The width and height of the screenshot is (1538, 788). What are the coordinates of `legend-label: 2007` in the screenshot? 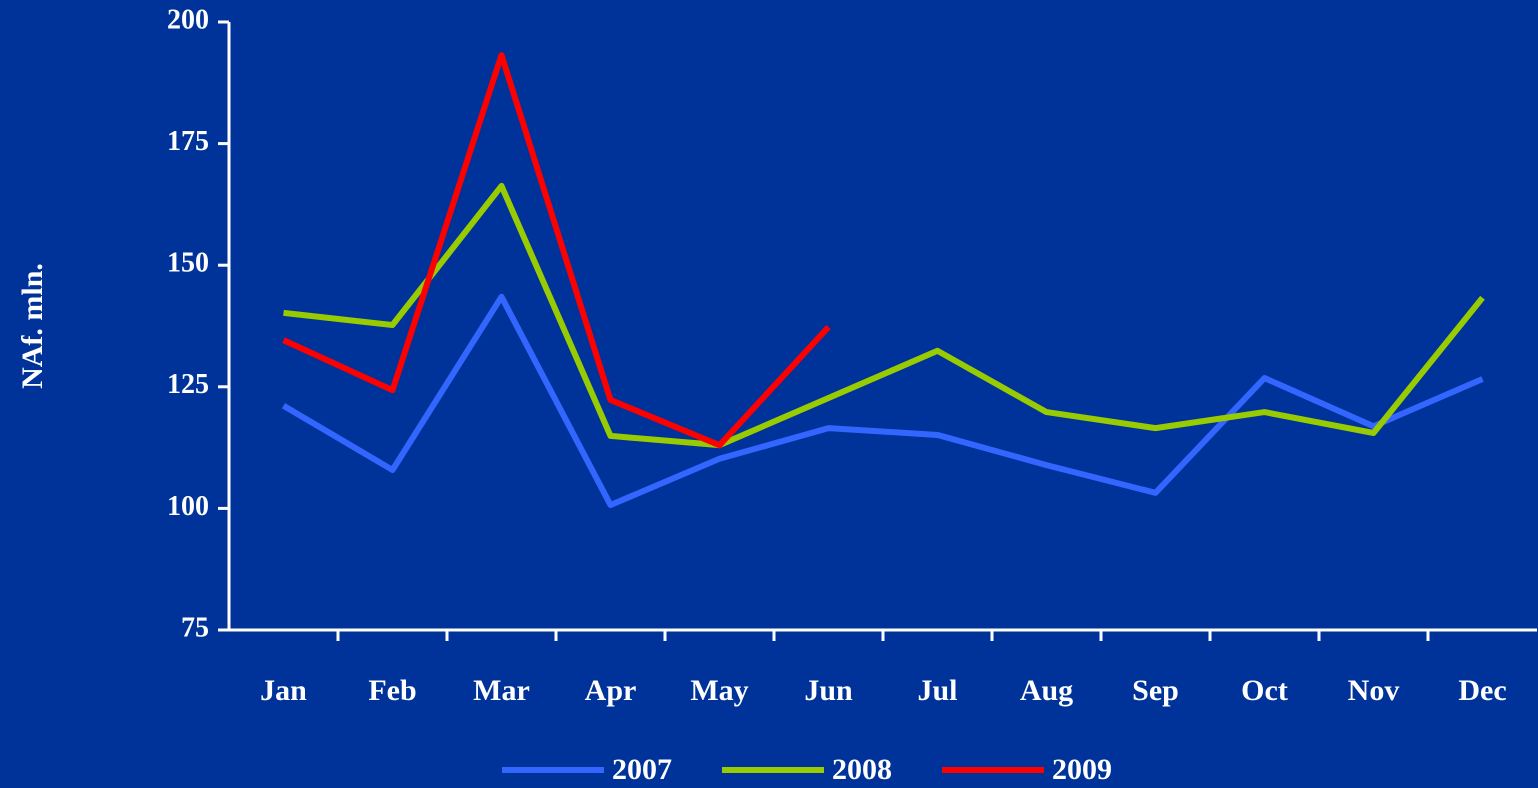 It's located at (642, 769).